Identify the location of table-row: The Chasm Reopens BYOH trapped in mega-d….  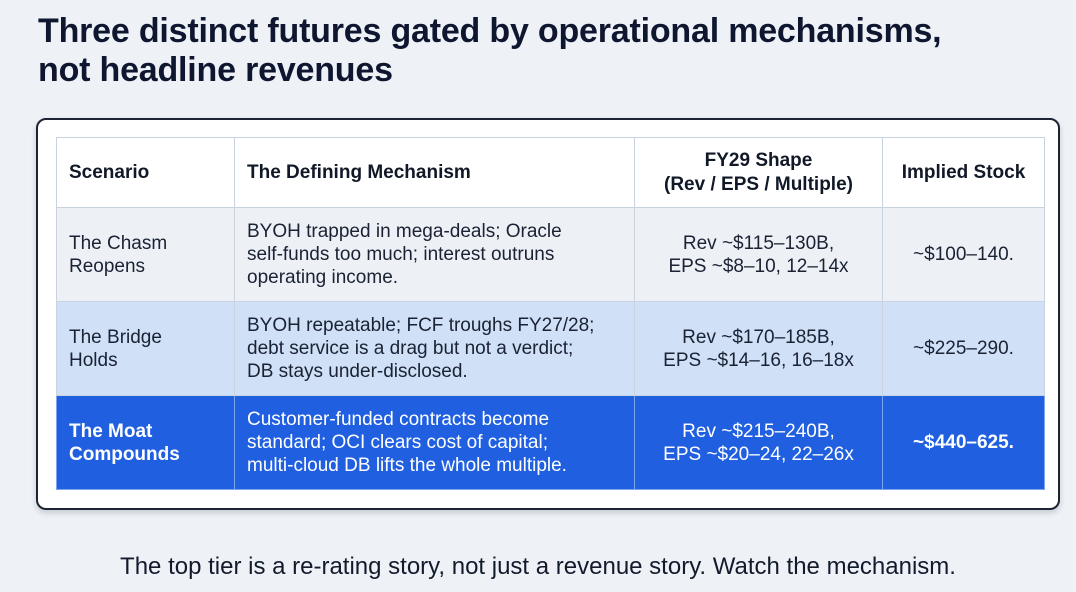
(550, 254).